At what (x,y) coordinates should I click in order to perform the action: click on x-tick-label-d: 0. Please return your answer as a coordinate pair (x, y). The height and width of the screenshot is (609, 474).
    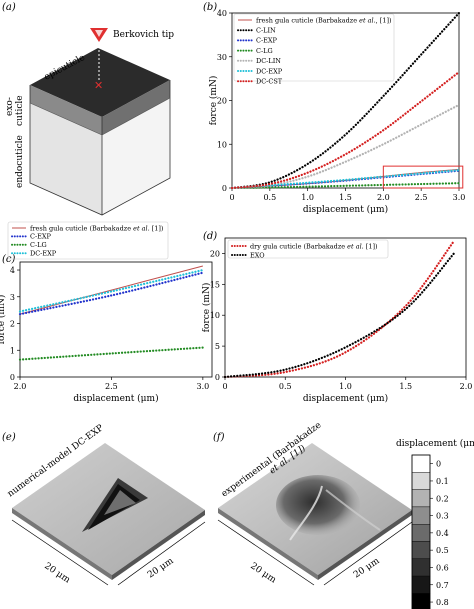
    Looking at the image, I should click on (224, 386).